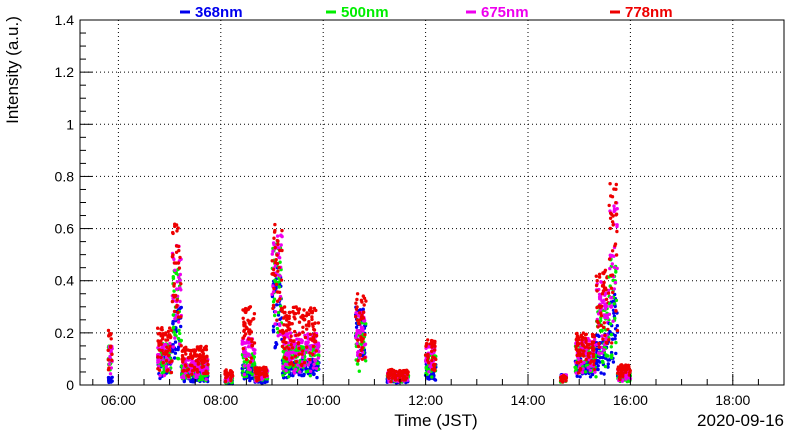  What do you see at coordinates (323, 400) in the screenshot?
I see `x-tick-label: 10:00` at bounding box center [323, 400].